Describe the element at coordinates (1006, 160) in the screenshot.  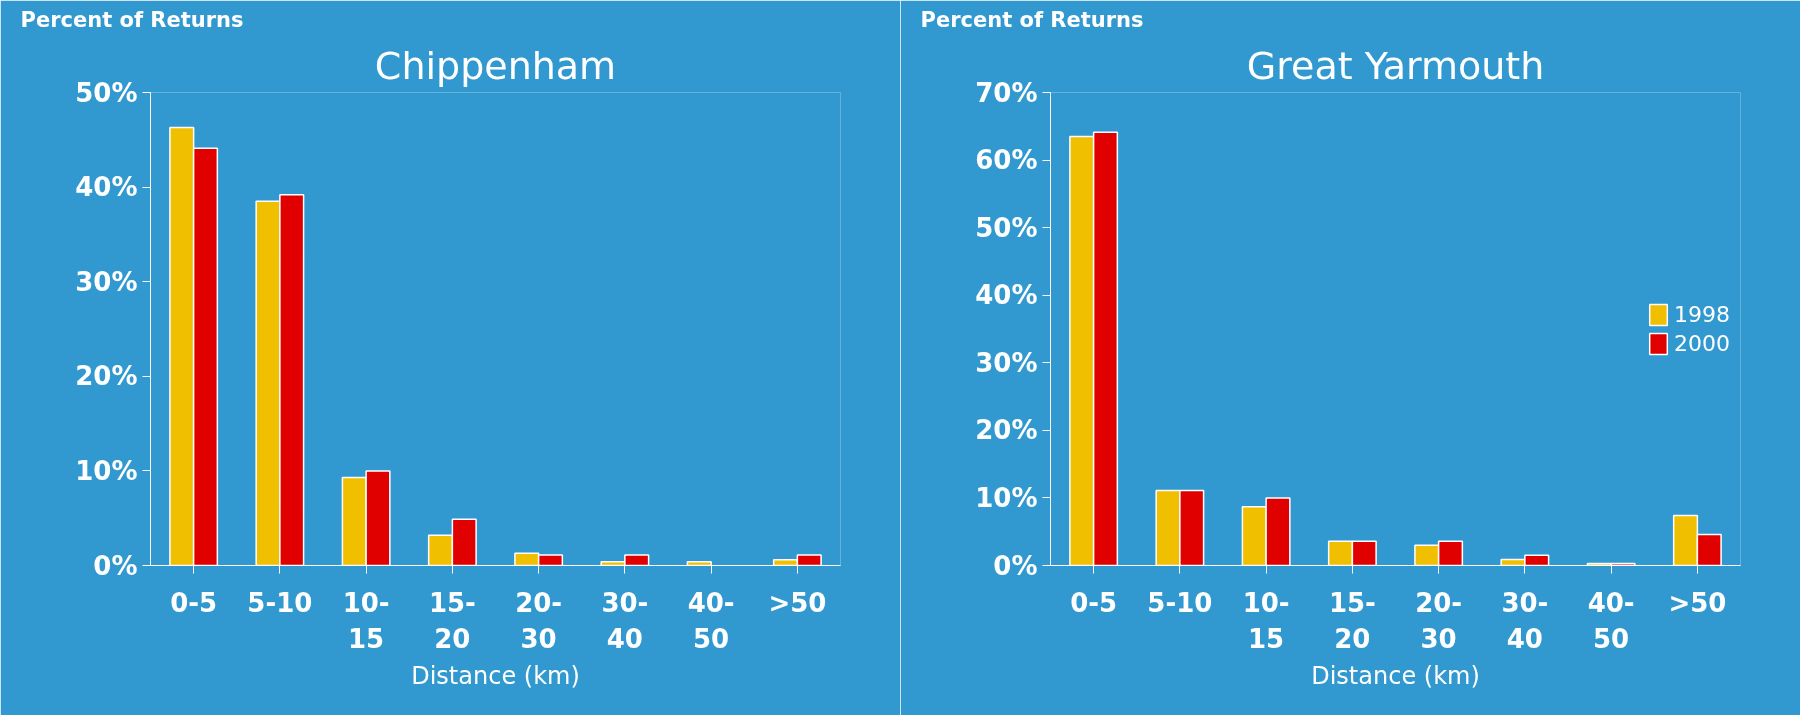
I see `y-tick-label: 60%` at that location.